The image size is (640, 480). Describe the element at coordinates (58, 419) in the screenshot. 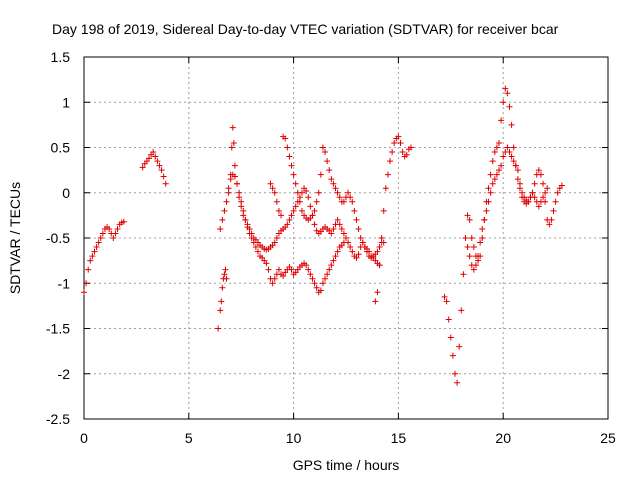

I see `y-tick-label: -2.5` at that location.